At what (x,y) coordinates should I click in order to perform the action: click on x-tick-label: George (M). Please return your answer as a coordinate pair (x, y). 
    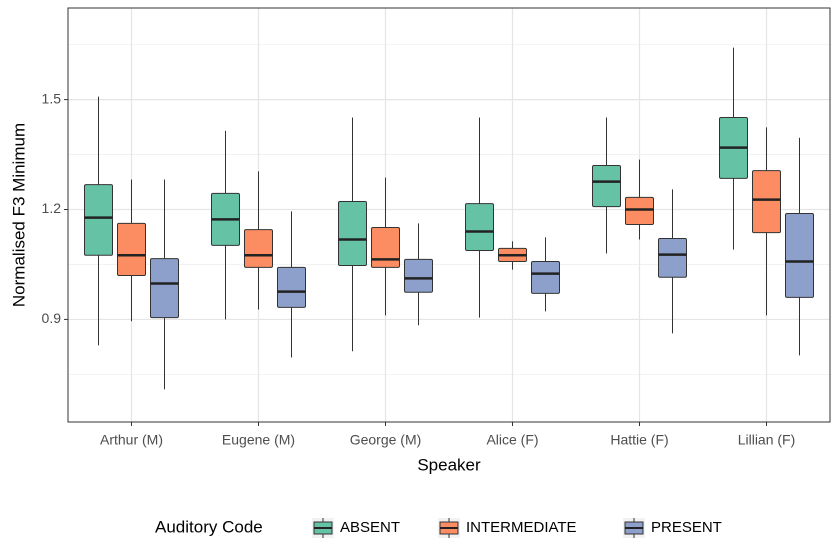
    Looking at the image, I should click on (386, 440).